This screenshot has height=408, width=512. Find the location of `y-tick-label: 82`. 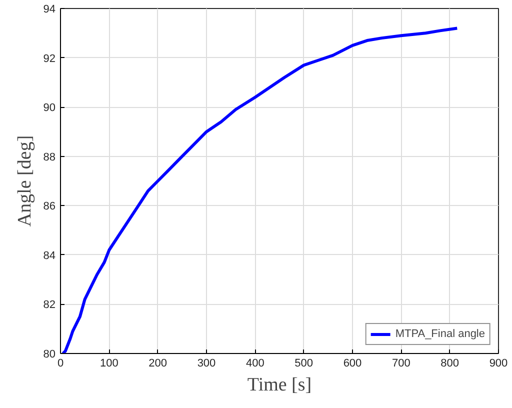

y-tick-label: 82 is located at coordinates (49, 305).